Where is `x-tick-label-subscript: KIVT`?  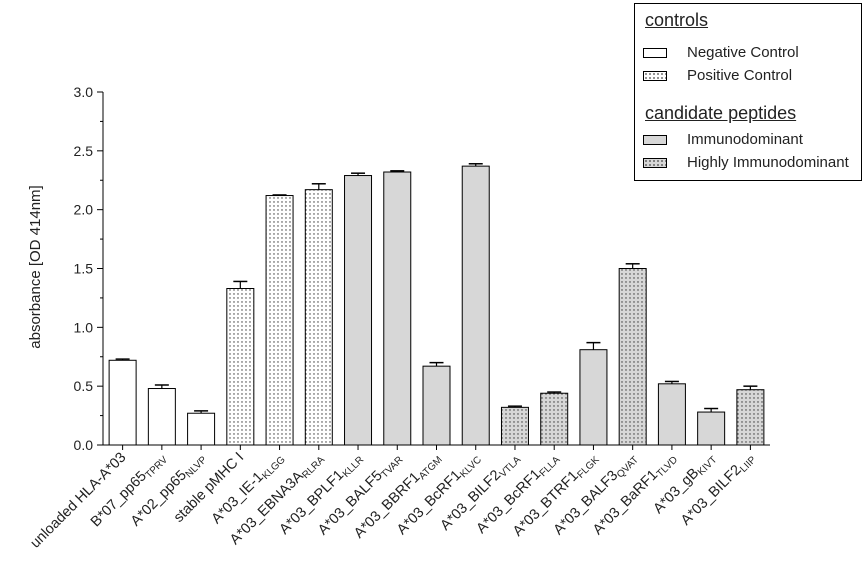 x-tick-label-subscript: KIVT is located at coordinates (708, 466).